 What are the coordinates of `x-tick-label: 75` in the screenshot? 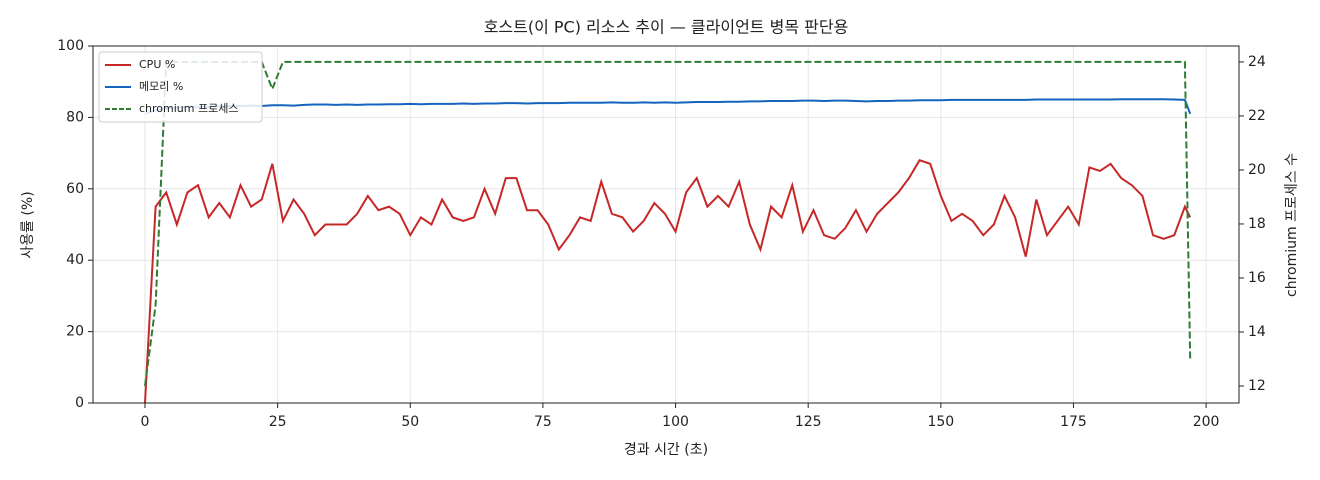 It's located at (543, 422).